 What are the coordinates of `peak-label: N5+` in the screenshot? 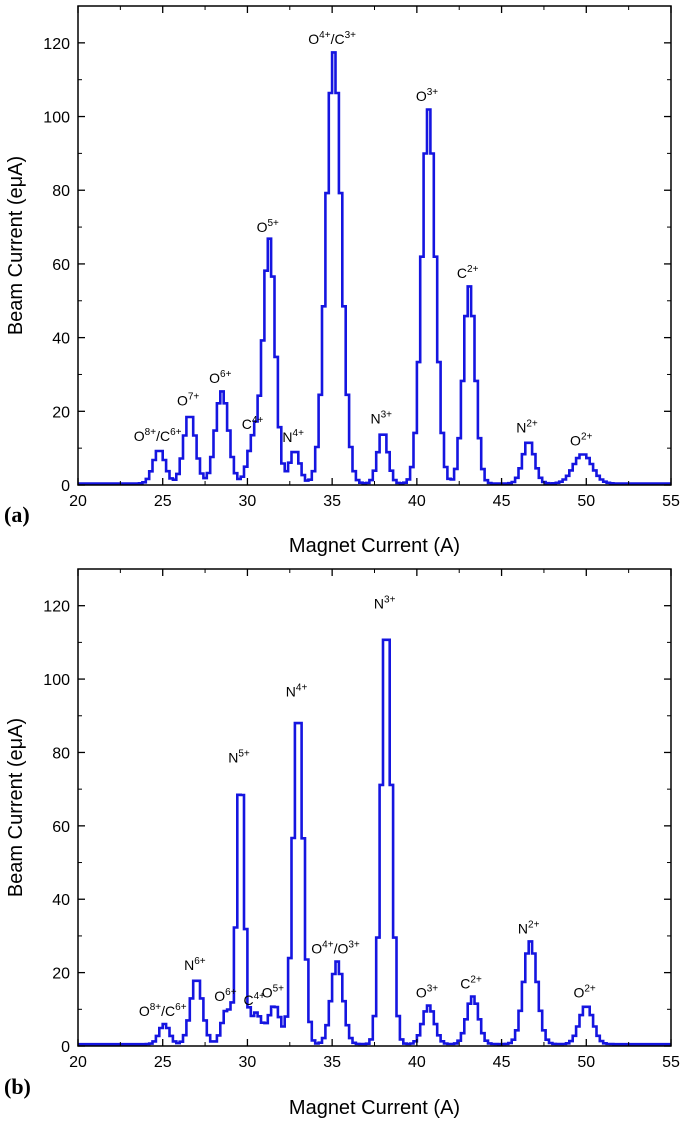 It's located at (239, 757).